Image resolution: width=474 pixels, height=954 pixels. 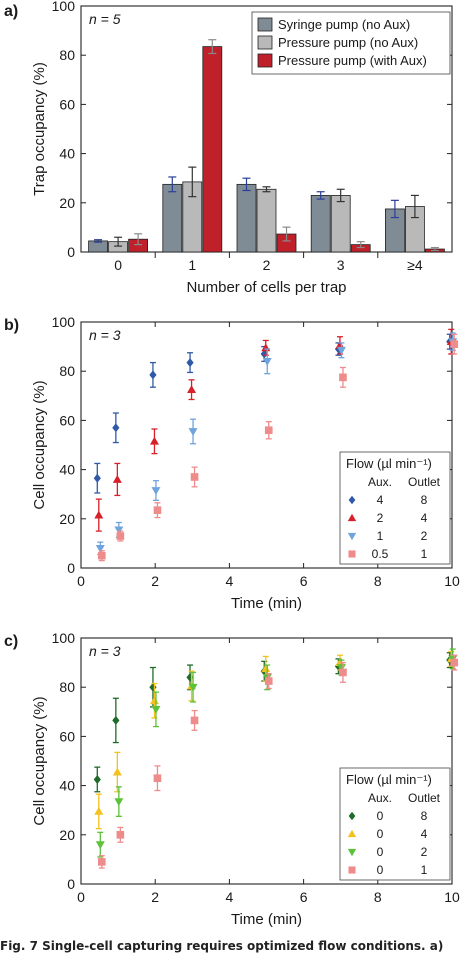 I want to click on panel-label: b), so click(x=11, y=325).